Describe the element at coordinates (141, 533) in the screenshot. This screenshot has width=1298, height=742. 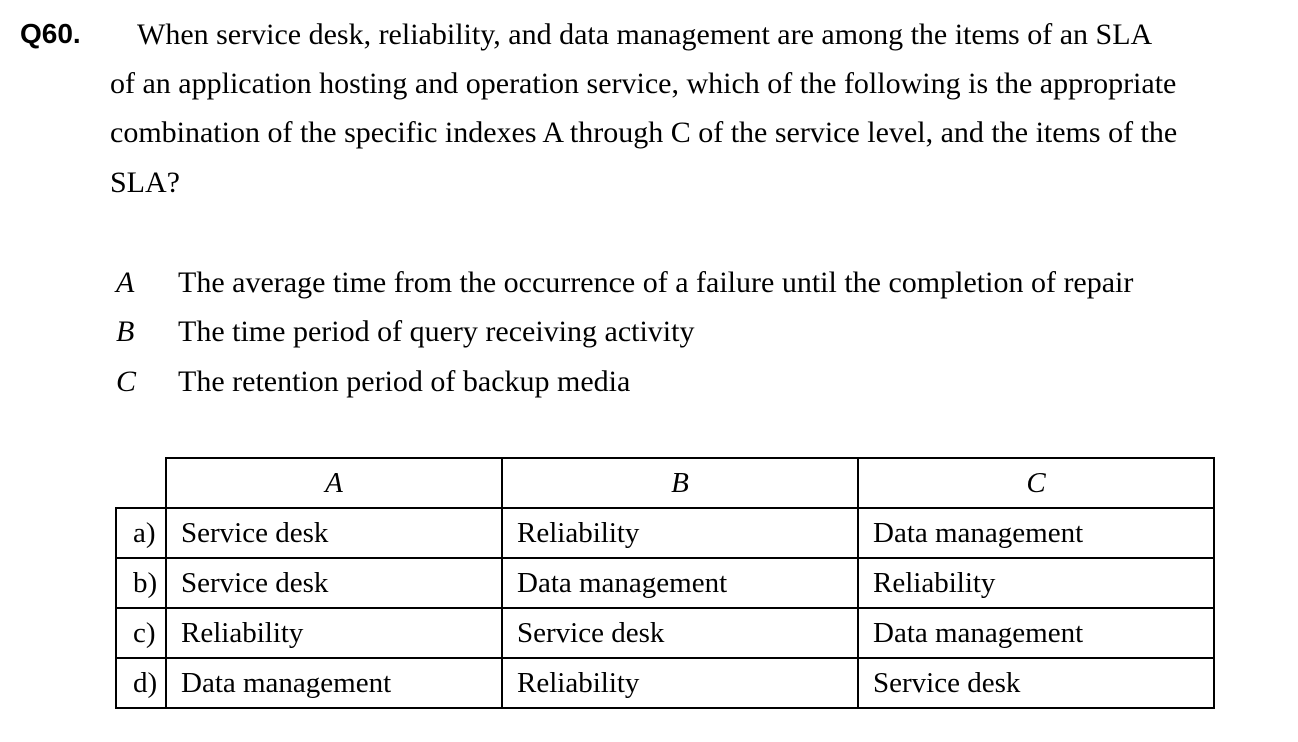
I see `row-label: a)` at that location.